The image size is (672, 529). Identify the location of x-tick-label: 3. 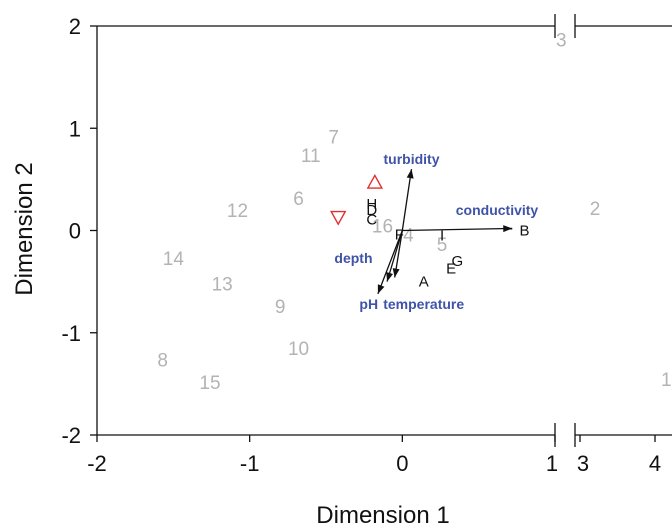
(583, 463).